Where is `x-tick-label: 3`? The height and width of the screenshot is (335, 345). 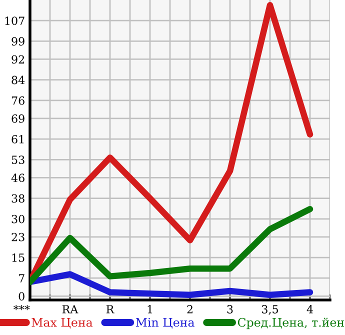
x-tick-label: 3 is located at coordinates (230, 309).